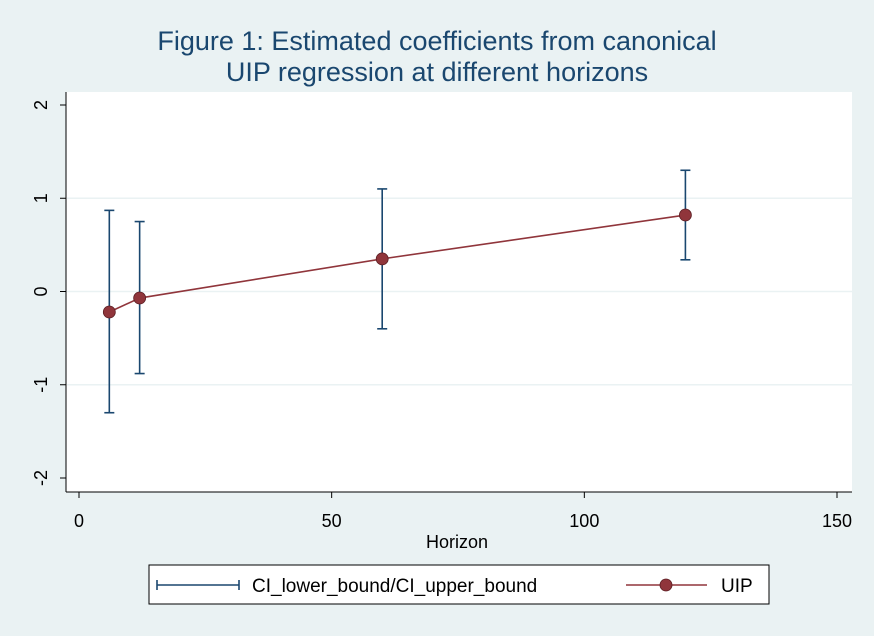 Image resolution: width=874 pixels, height=636 pixels. What do you see at coordinates (394, 586) in the screenshot?
I see `legend-label-ci: CI_lower_bound/CI_upper_bound` at bounding box center [394, 586].